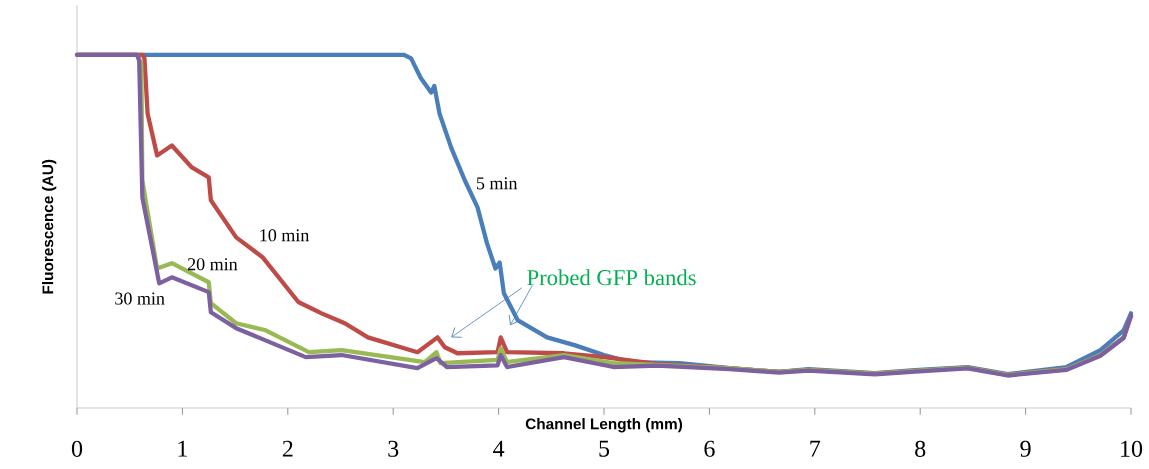 The image size is (1149, 469). Describe the element at coordinates (140, 298) in the screenshot. I see `series-label: 30 min` at that location.